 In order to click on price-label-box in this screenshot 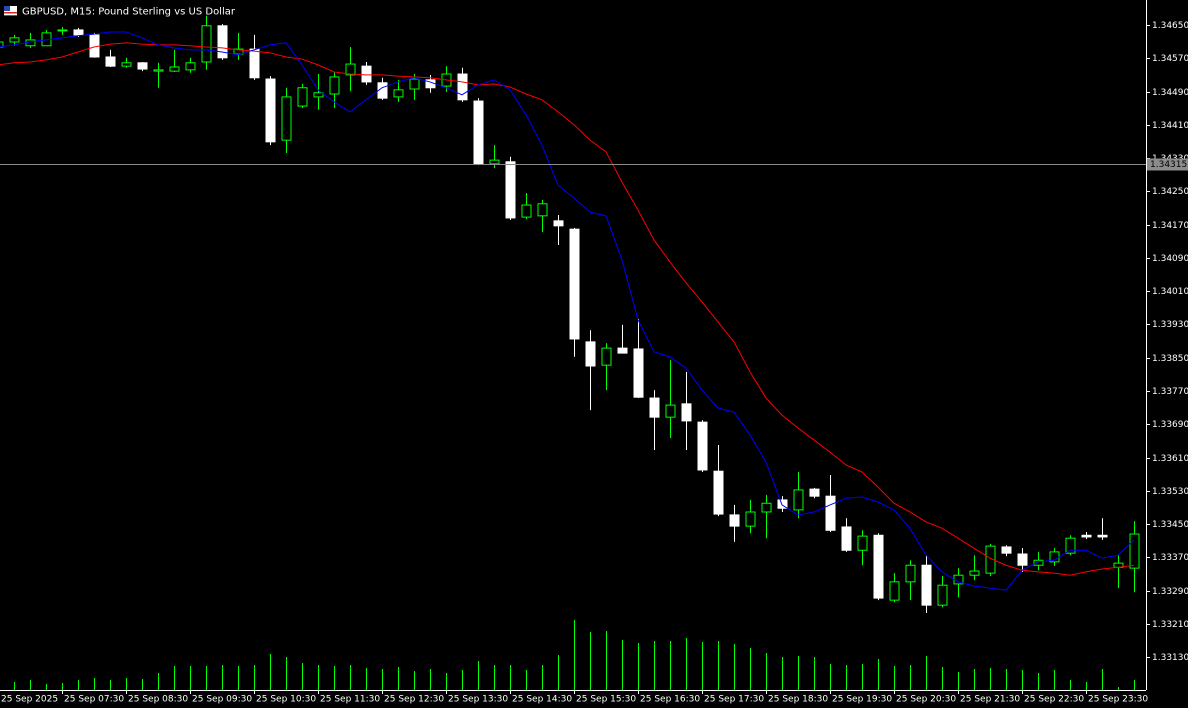, I will do `click(1167, 164)`.